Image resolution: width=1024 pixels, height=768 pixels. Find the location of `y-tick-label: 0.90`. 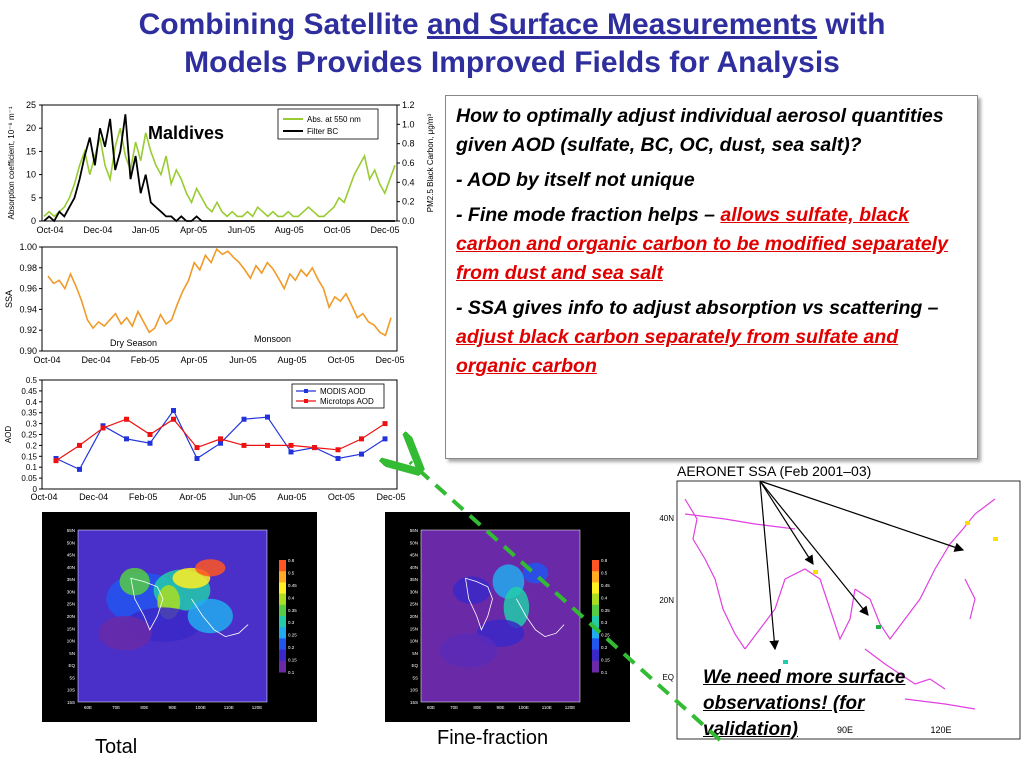

y-tick-label: 0.90 is located at coordinates (28, 351).